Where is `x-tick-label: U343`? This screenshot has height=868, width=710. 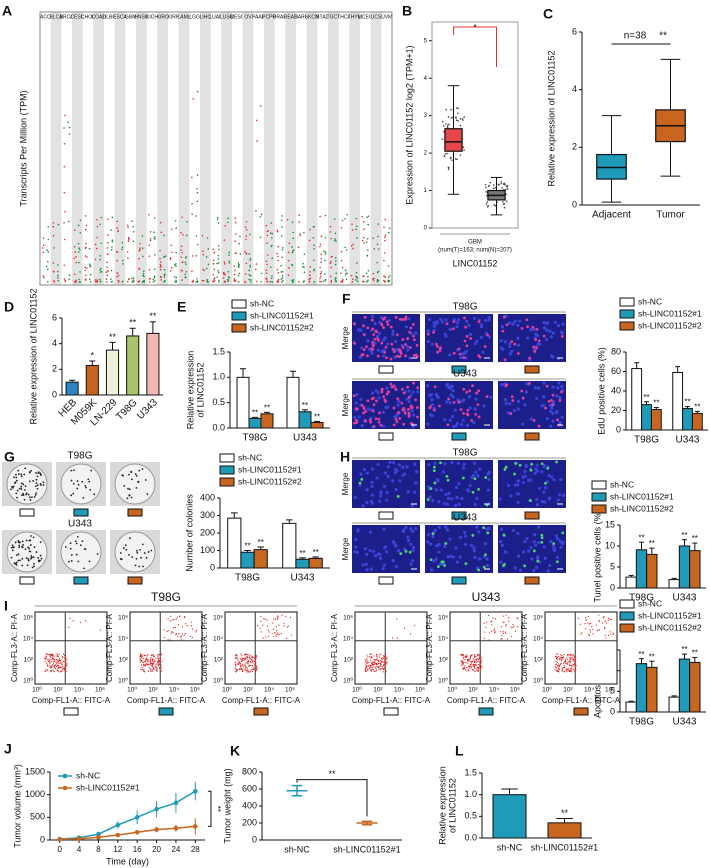
x-tick-label: U343 is located at coordinates (305, 438).